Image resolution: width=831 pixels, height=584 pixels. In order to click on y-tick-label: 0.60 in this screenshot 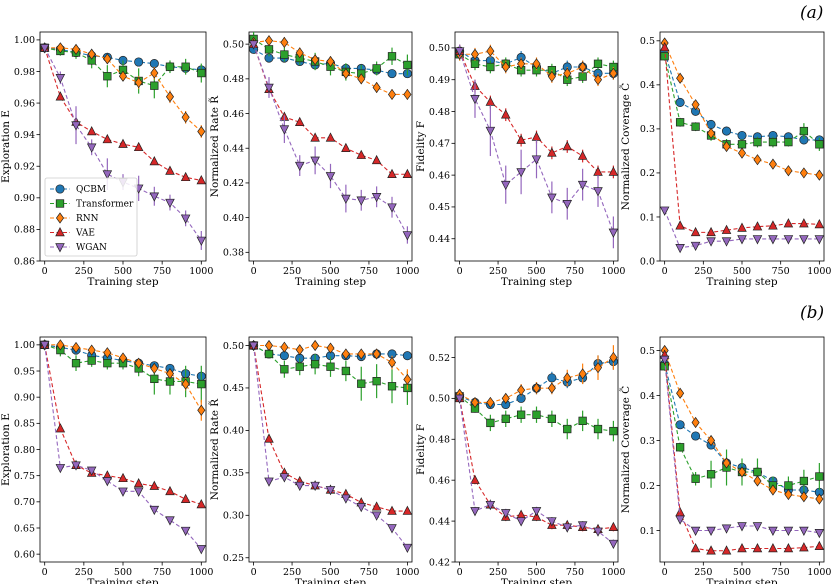, I will do `click(24, 554)`.